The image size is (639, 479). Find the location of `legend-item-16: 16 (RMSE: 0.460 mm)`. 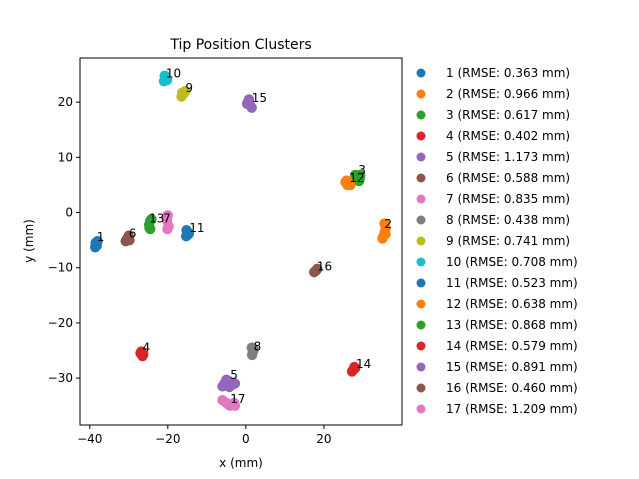

legend-item-16: 16 (RMSE: 0.460 mm) is located at coordinates (497, 388).